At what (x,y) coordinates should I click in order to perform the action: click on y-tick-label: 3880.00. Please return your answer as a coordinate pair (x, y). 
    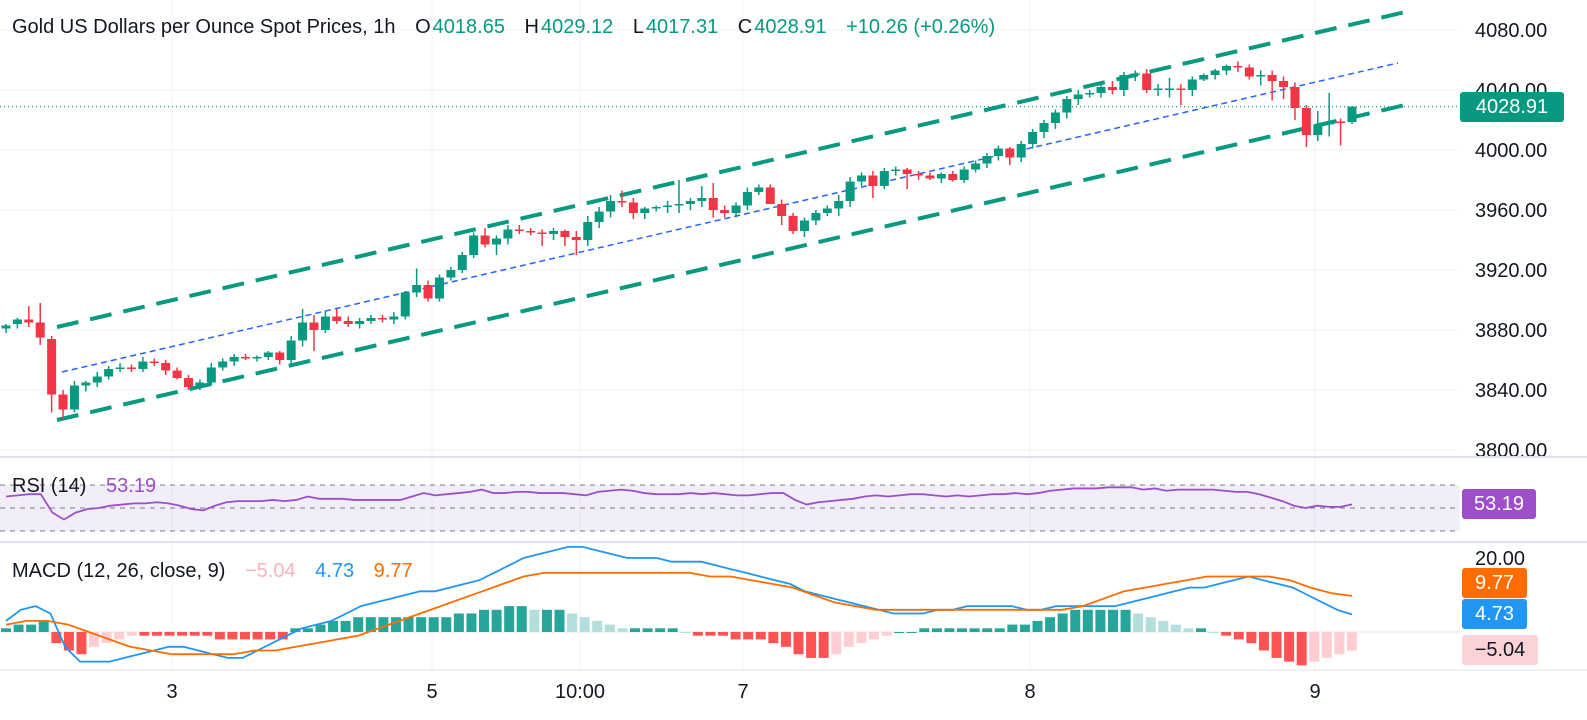
    Looking at the image, I should click on (1511, 331).